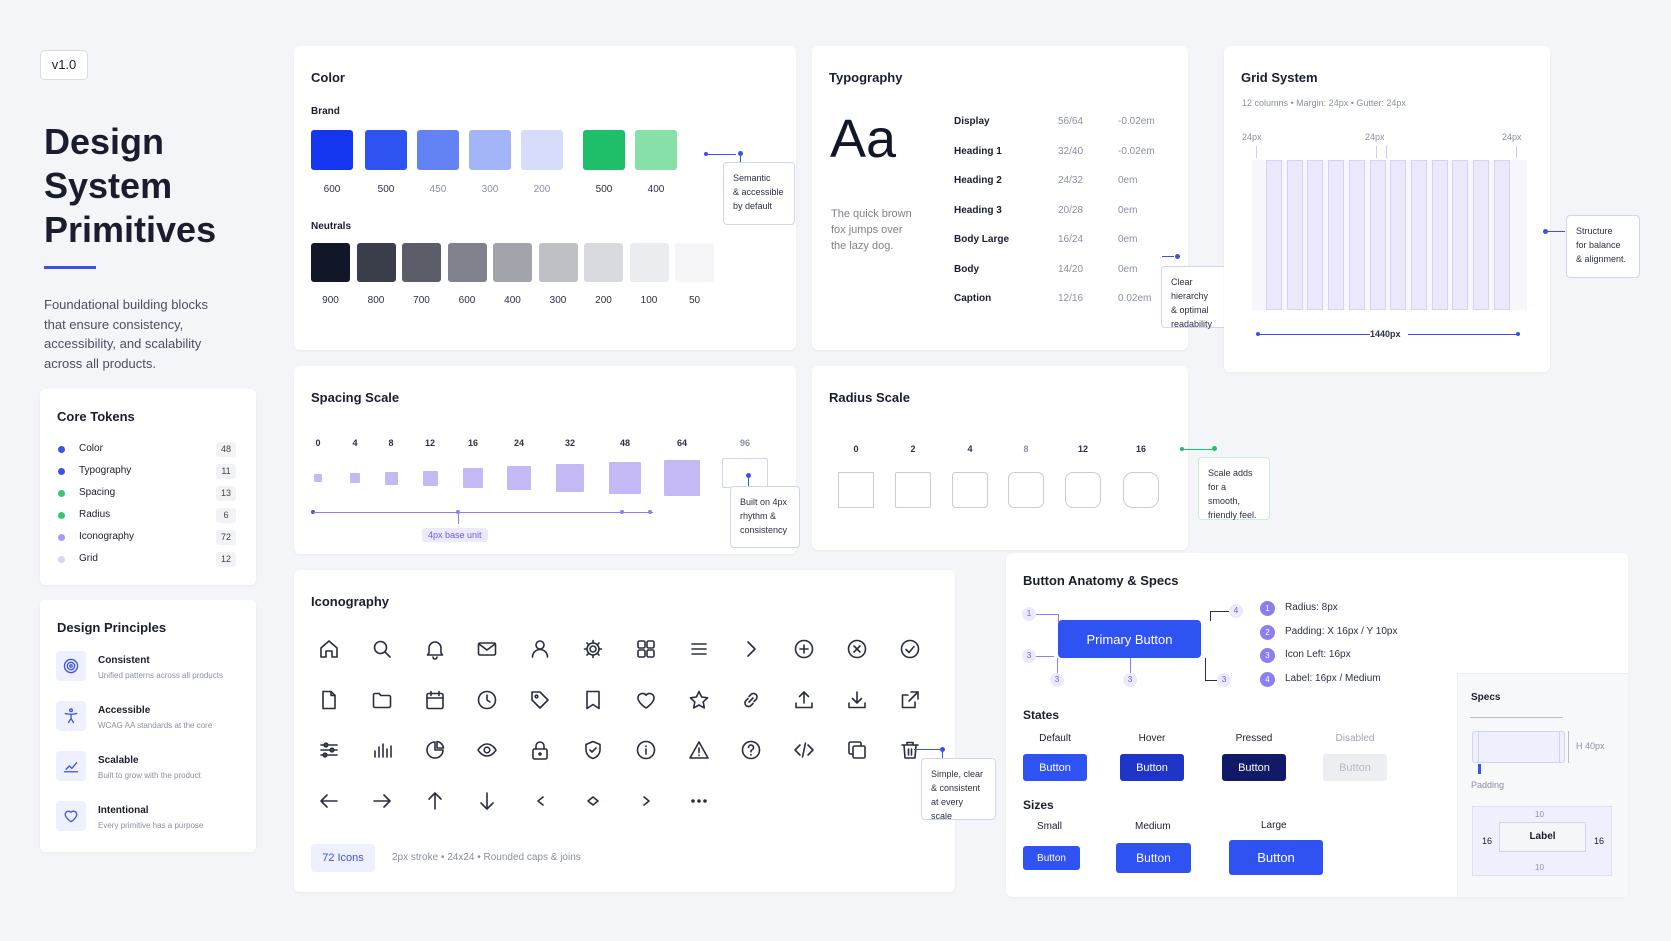 Image resolution: width=1671 pixels, height=941 pixels. I want to click on neutral-swatch-label: 300, so click(558, 300).